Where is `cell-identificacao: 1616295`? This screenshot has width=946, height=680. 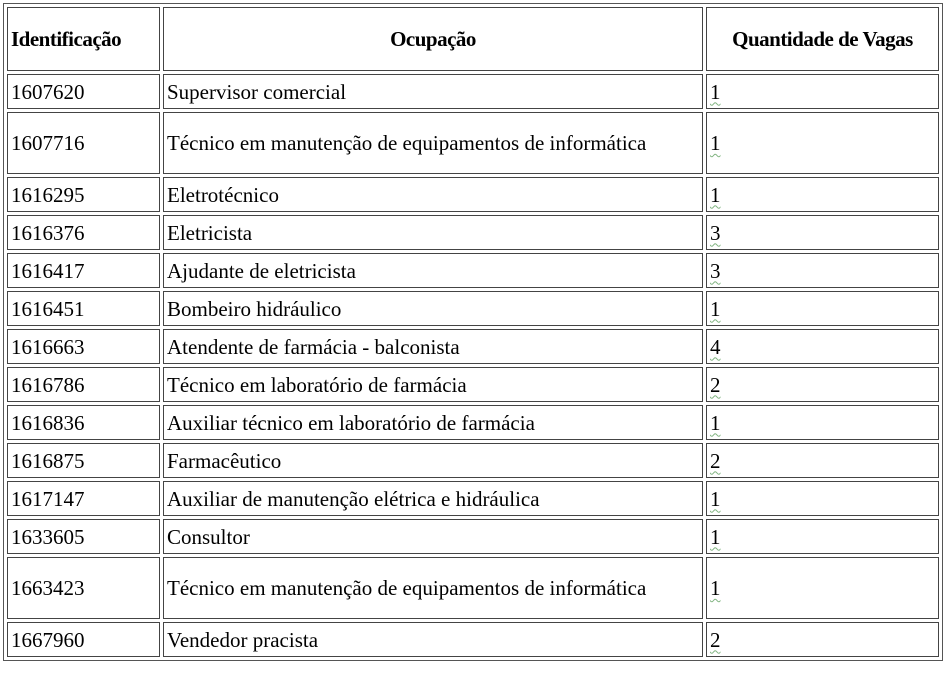
cell-identificacao: 1616295 is located at coordinates (83, 194).